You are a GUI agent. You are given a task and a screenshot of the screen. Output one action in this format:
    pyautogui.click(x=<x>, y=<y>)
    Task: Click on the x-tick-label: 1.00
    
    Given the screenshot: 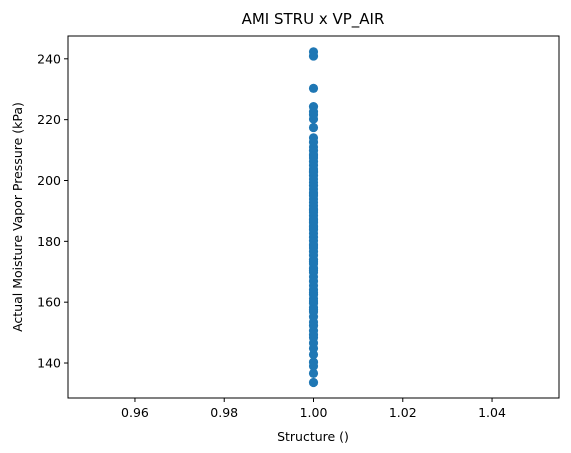 What is the action you would take?
    pyautogui.click(x=314, y=412)
    